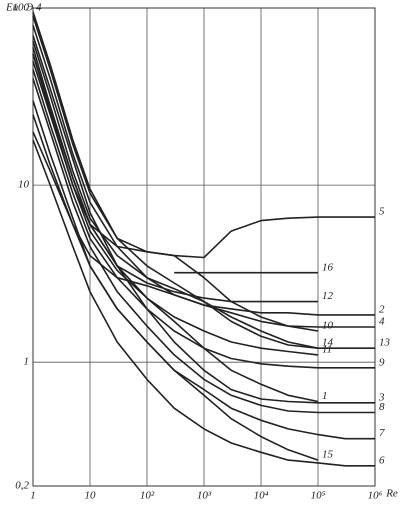  What do you see at coordinates (147, 496) in the screenshot?
I see `x-tick-label: 10²` at bounding box center [147, 496].